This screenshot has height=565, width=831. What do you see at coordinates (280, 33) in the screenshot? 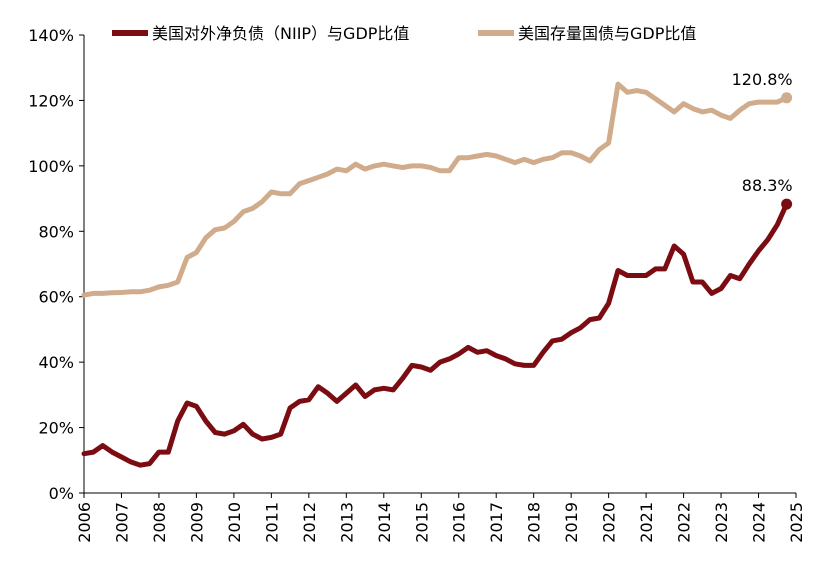
I see `legend-label-niip: 美国对外净负债（NIIP）与GDP比值` at bounding box center [280, 33].